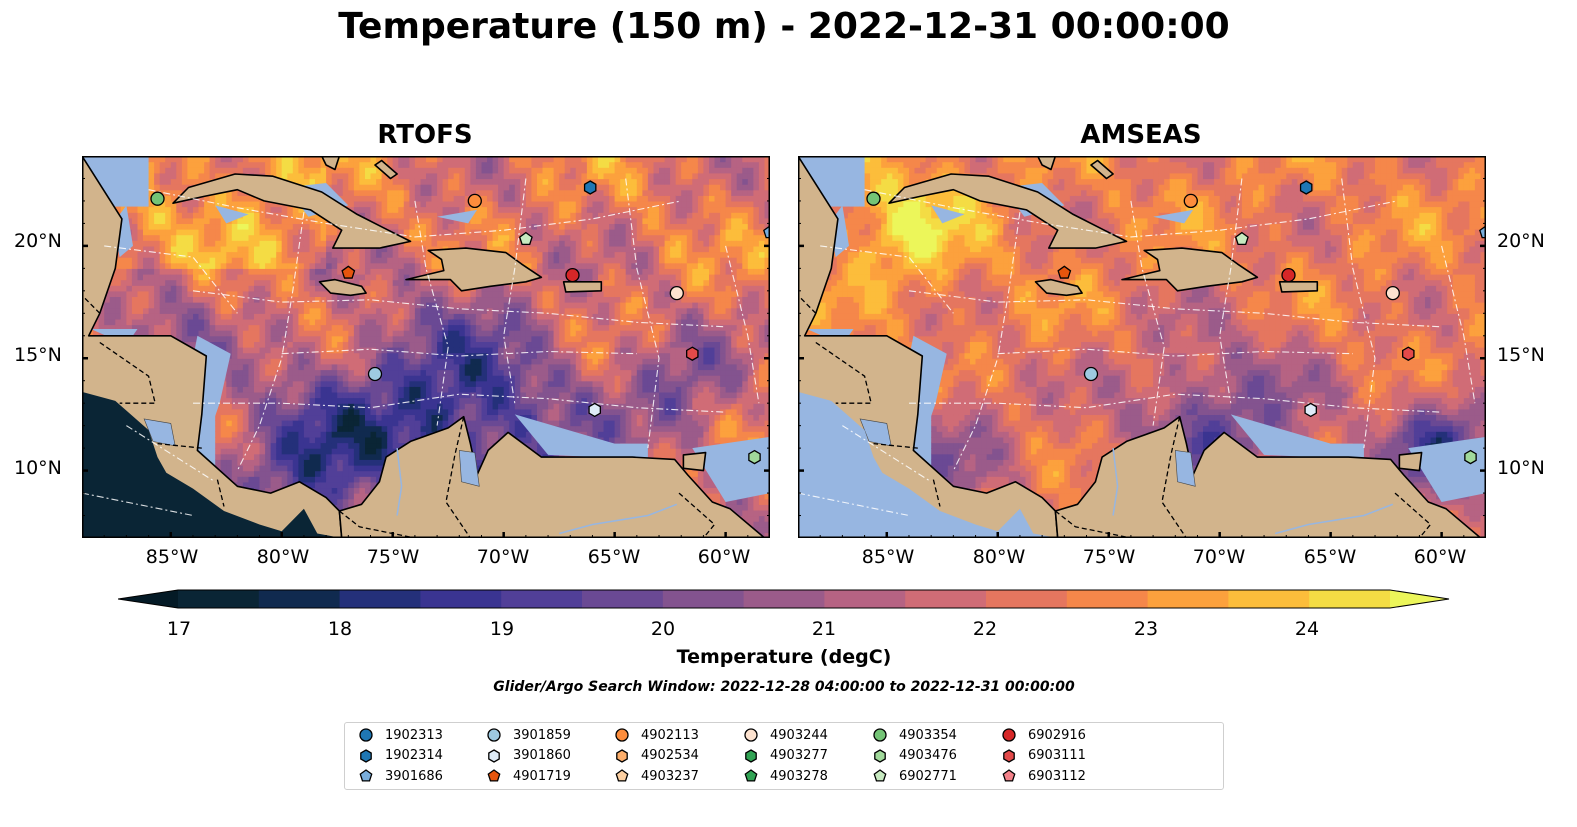 Image resolution: width=1577 pixels, height=827 pixels. I want to click on colorbar-tick: 20, so click(663, 629).